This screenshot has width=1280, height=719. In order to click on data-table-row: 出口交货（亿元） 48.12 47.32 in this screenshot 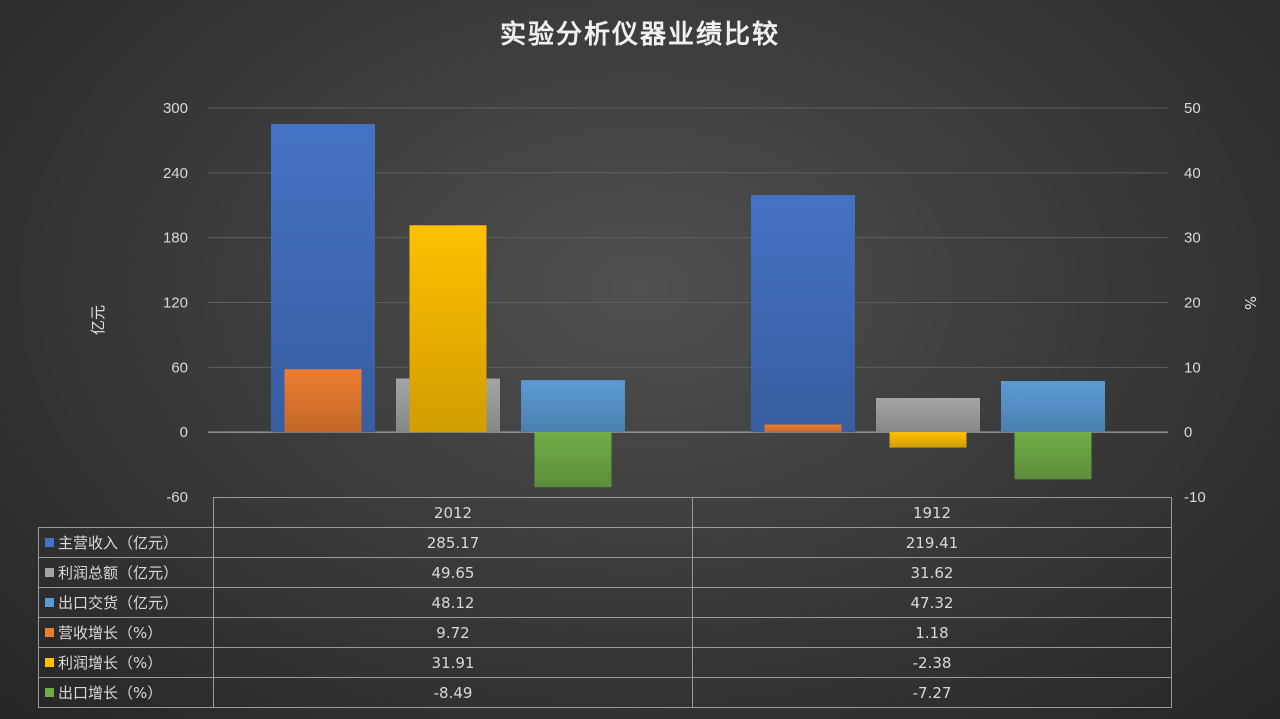, I will do `click(605, 602)`.